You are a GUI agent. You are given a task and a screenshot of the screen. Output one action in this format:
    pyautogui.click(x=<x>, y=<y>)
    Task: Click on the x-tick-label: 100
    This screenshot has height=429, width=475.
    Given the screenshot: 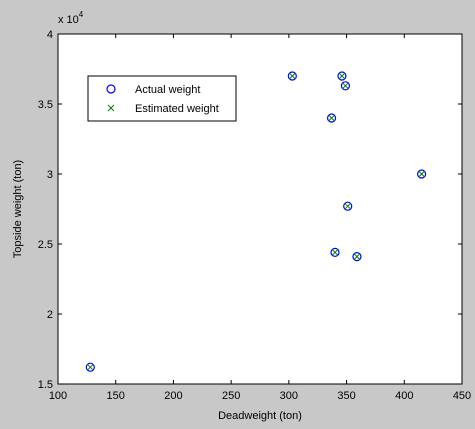 What is the action you would take?
    pyautogui.click(x=58, y=396)
    